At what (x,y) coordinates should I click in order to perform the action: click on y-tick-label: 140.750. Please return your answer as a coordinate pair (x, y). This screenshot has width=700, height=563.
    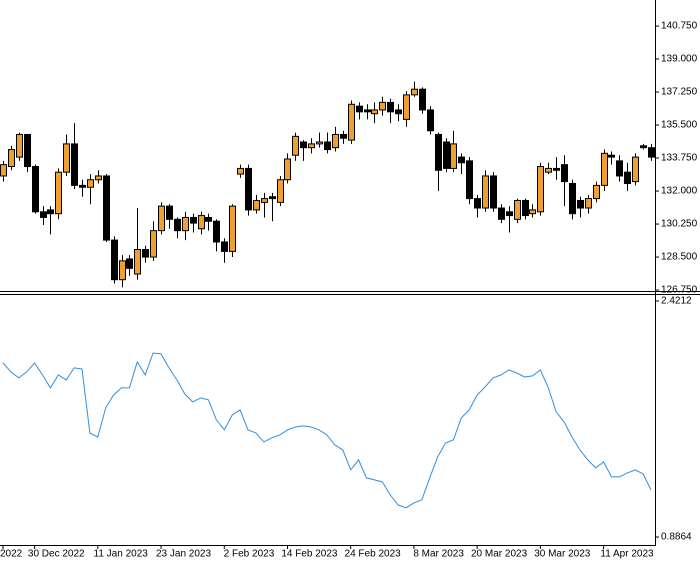
    Looking at the image, I should click on (679, 26).